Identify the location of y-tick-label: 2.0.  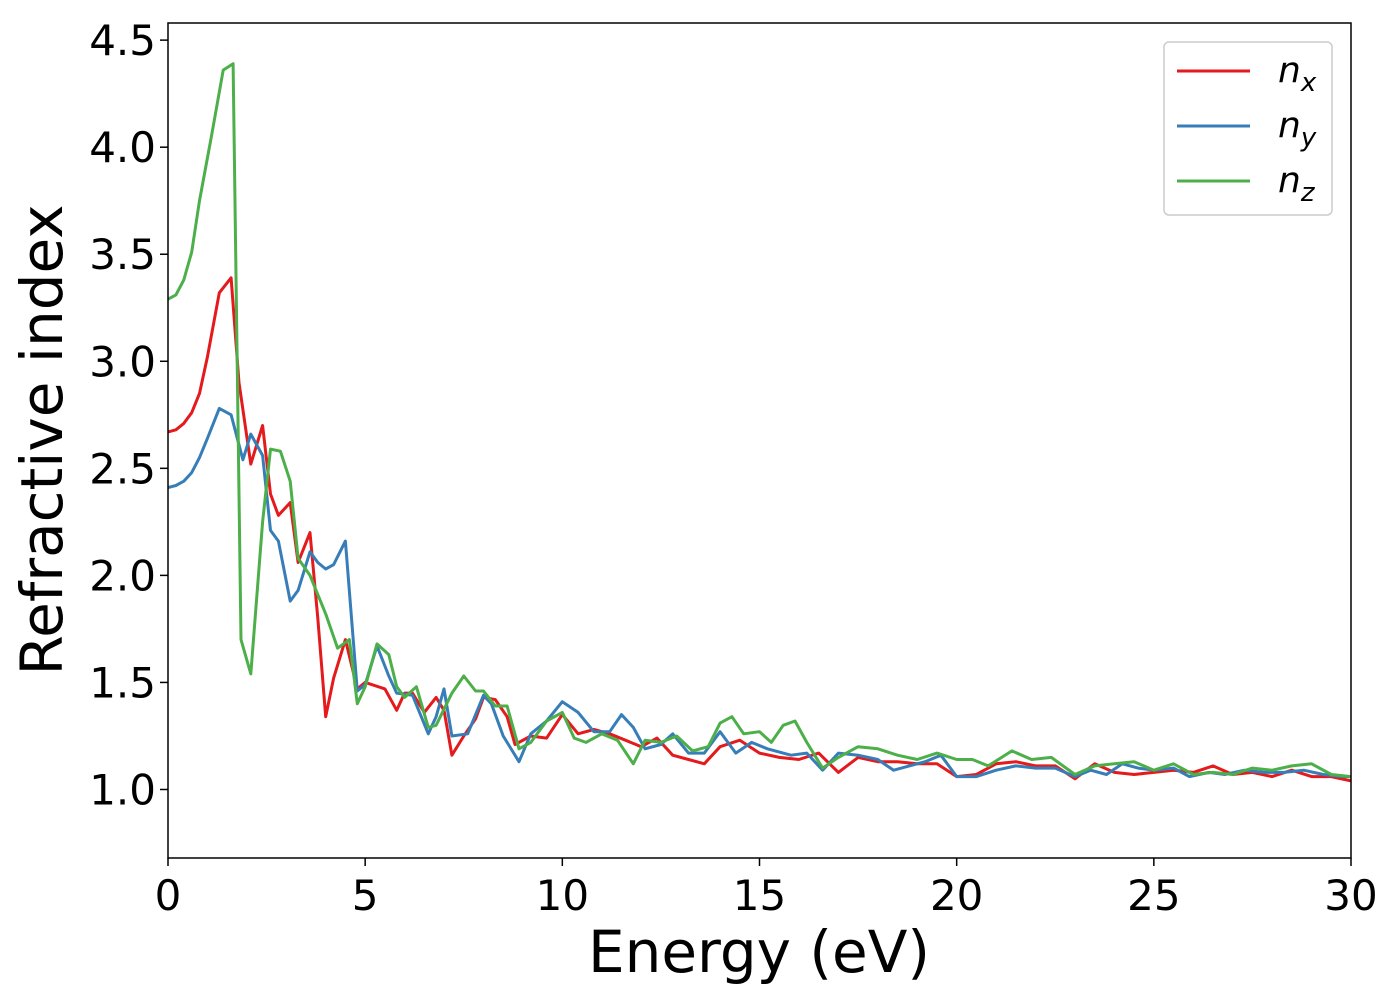
(122, 575).